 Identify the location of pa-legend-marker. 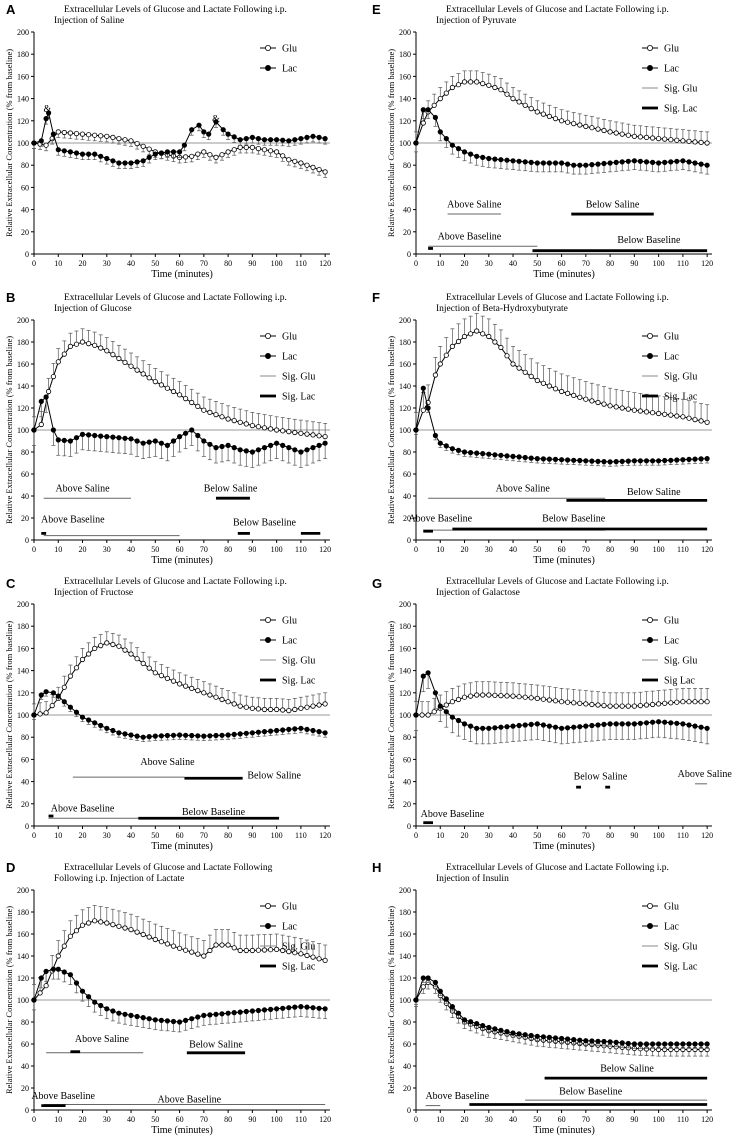
(267, 48).